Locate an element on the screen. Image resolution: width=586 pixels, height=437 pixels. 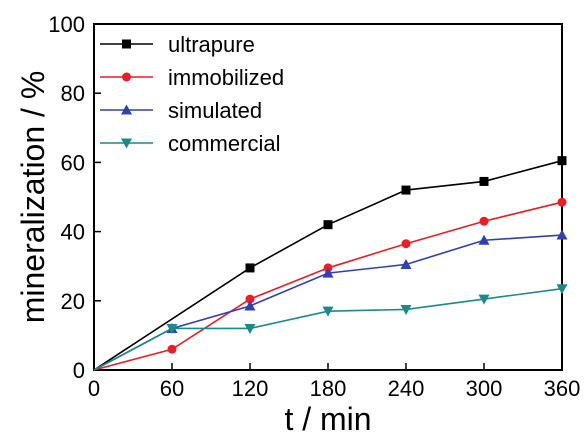
legend-item-simulated: simulated is located at coordinates (181, 110).